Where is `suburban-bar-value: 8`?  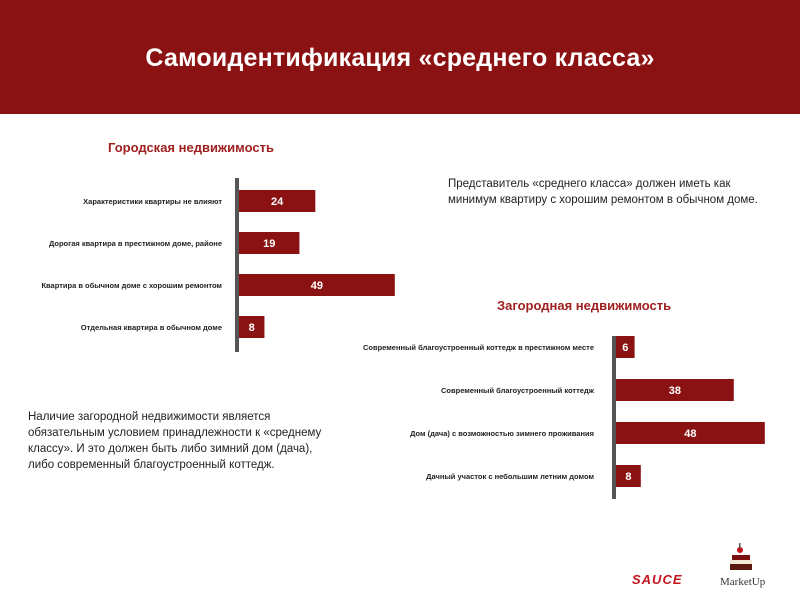
suburban-bar-value: 8 is located at coordinates (628, 477).